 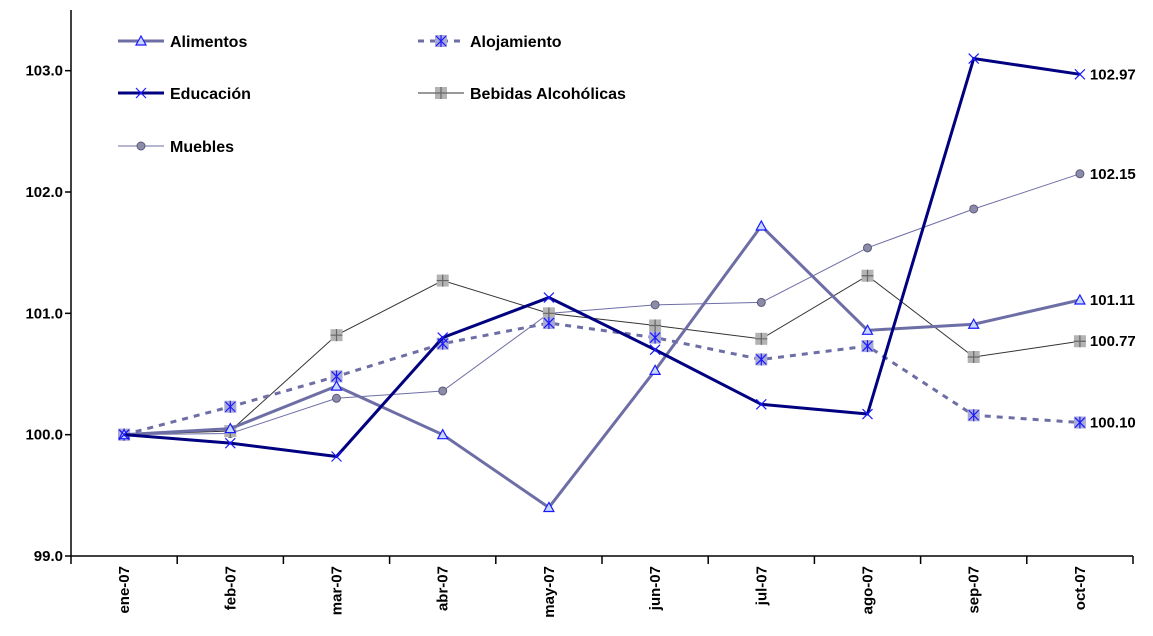 I want to click on data-label: 100.77, so click(x=1113, y=341).